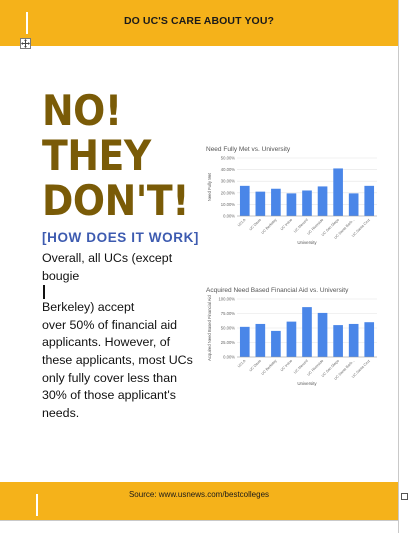 The image size is (410, 533). Describe the element at coordinates (226, 299) in the screenshot. I see `y-tick-label: 100.00%` at that location.